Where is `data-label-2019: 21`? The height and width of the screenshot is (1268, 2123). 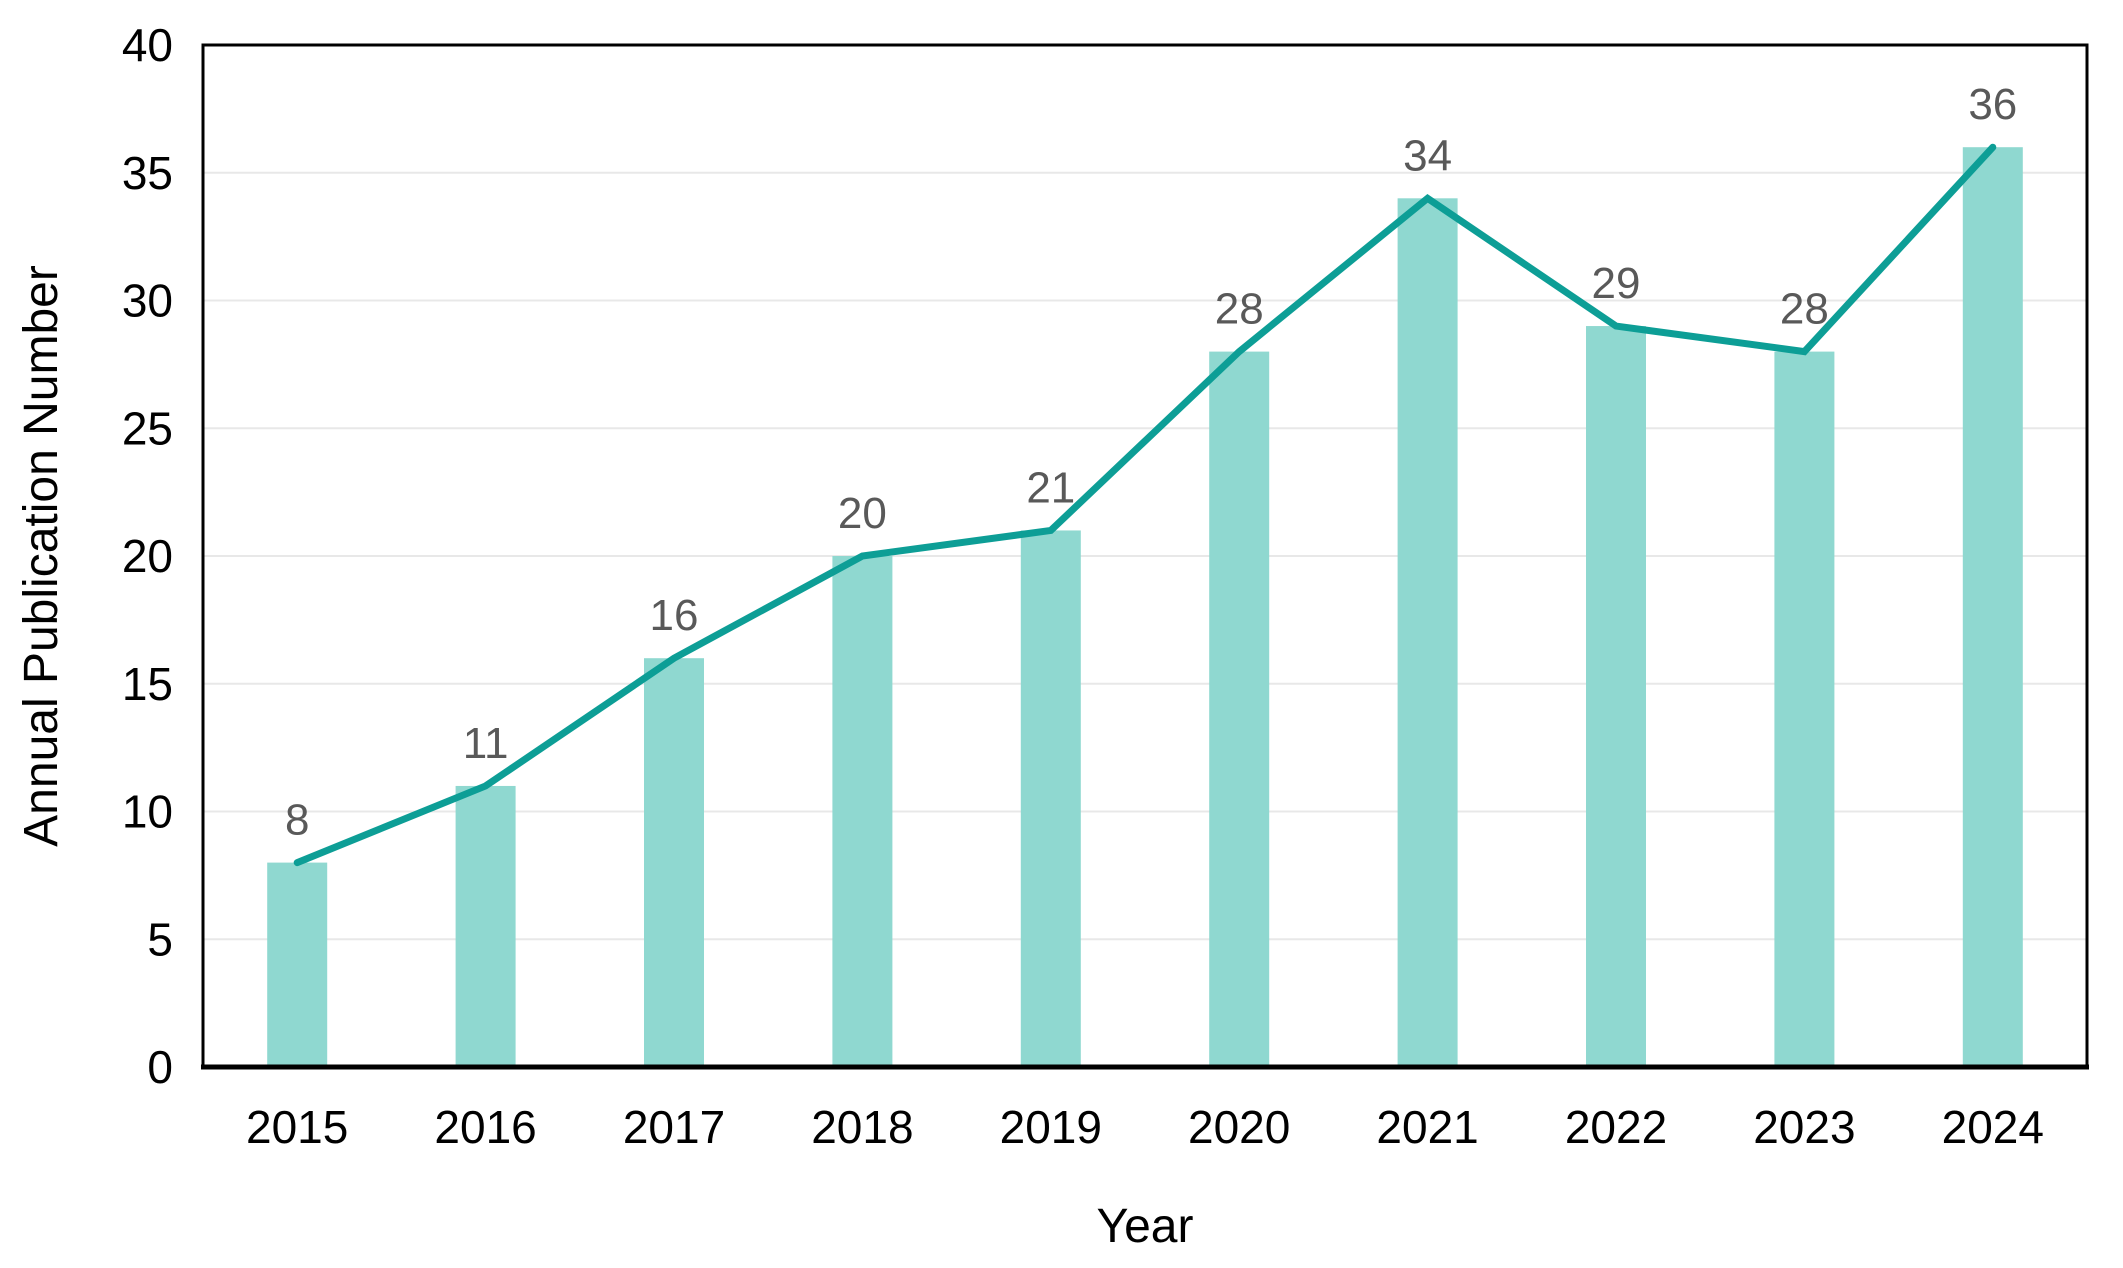
data-label-2019: 21 is located at coordinates (1050, 487).